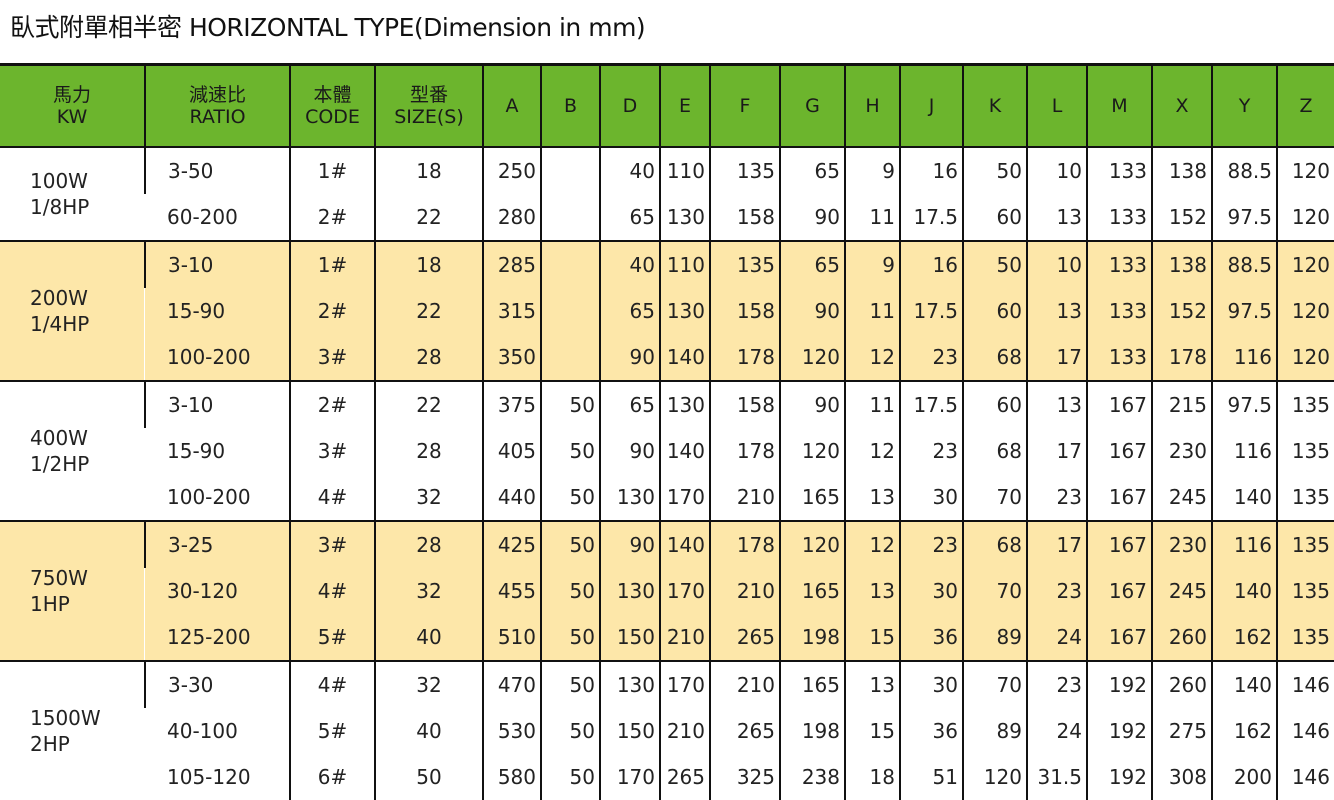 The height and width of the screenshot is (800, 1334). I want to click on column-header: G, so click(812, 106).